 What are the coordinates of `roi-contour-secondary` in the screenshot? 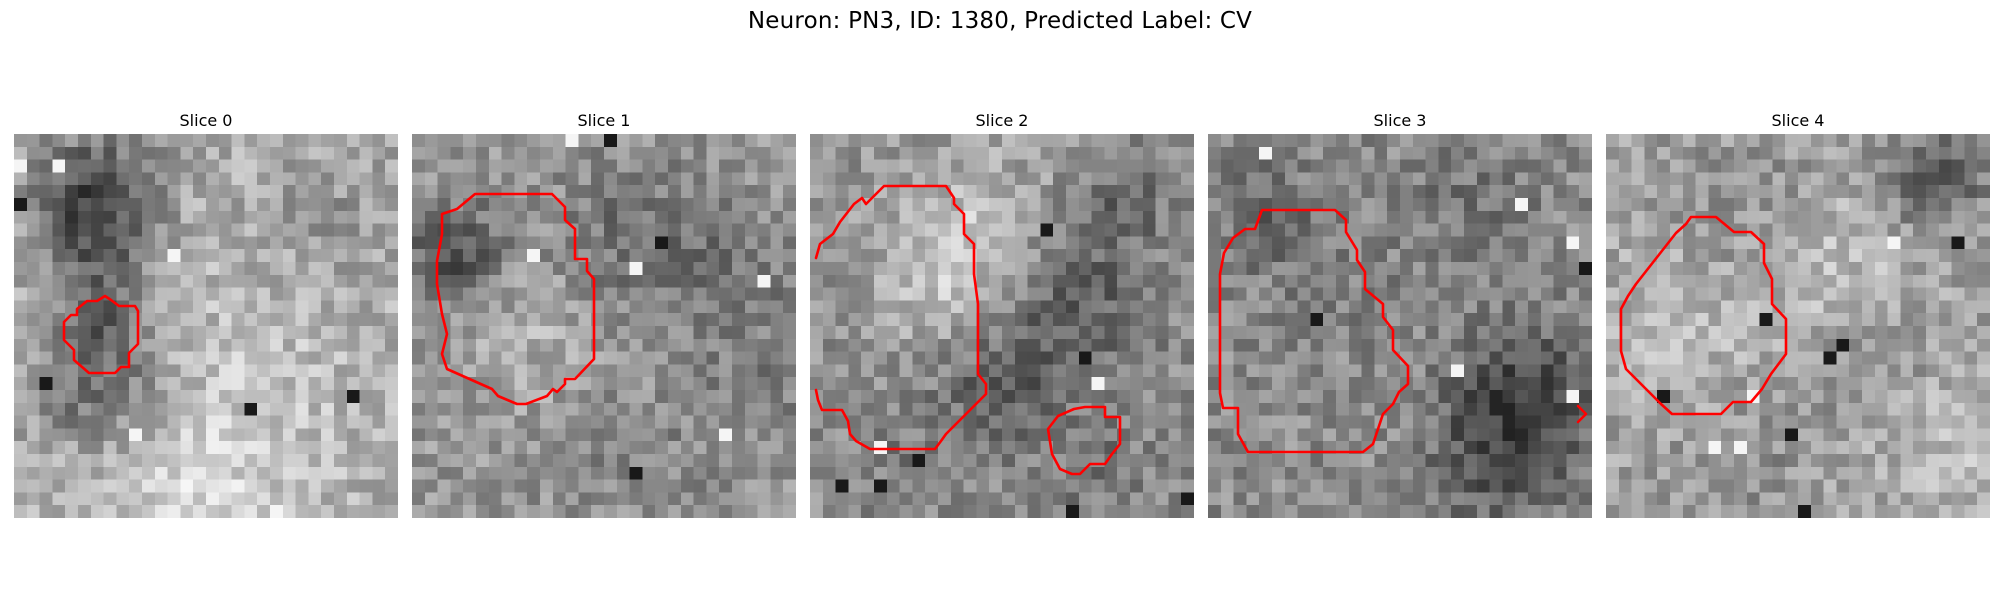 It's located at (1084, 440).